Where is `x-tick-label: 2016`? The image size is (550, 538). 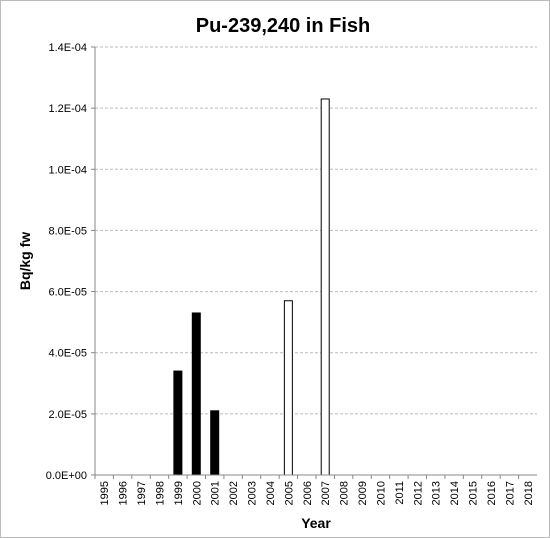
x-tick-label: 2016 is located at coordinates (492, 493).